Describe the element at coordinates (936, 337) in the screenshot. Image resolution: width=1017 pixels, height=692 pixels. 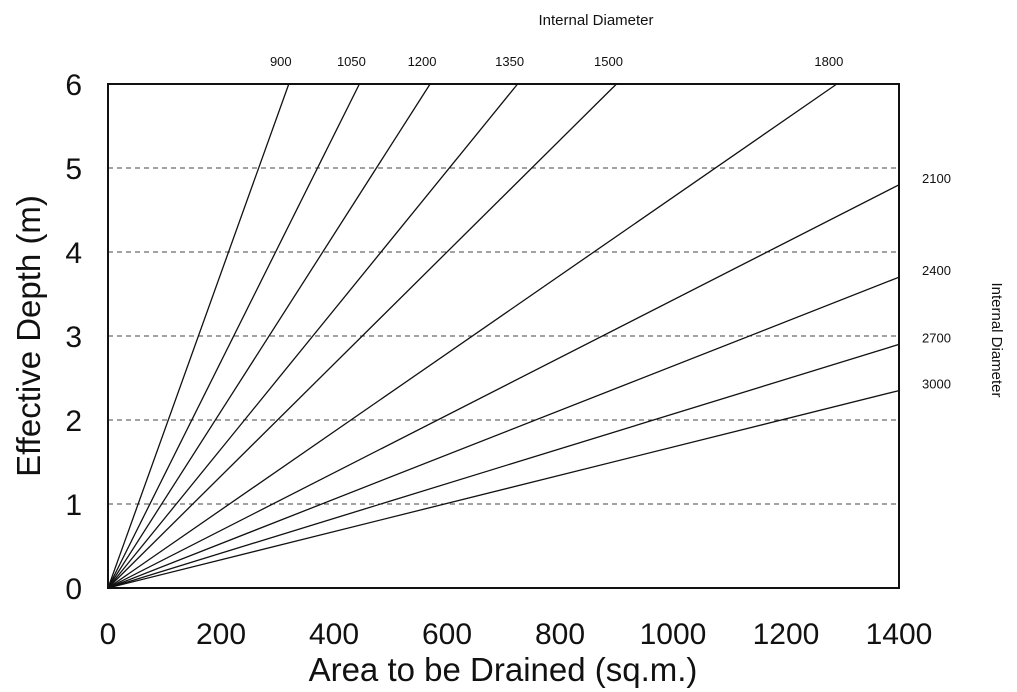
I see `series-label-2700: 2700` at that location.